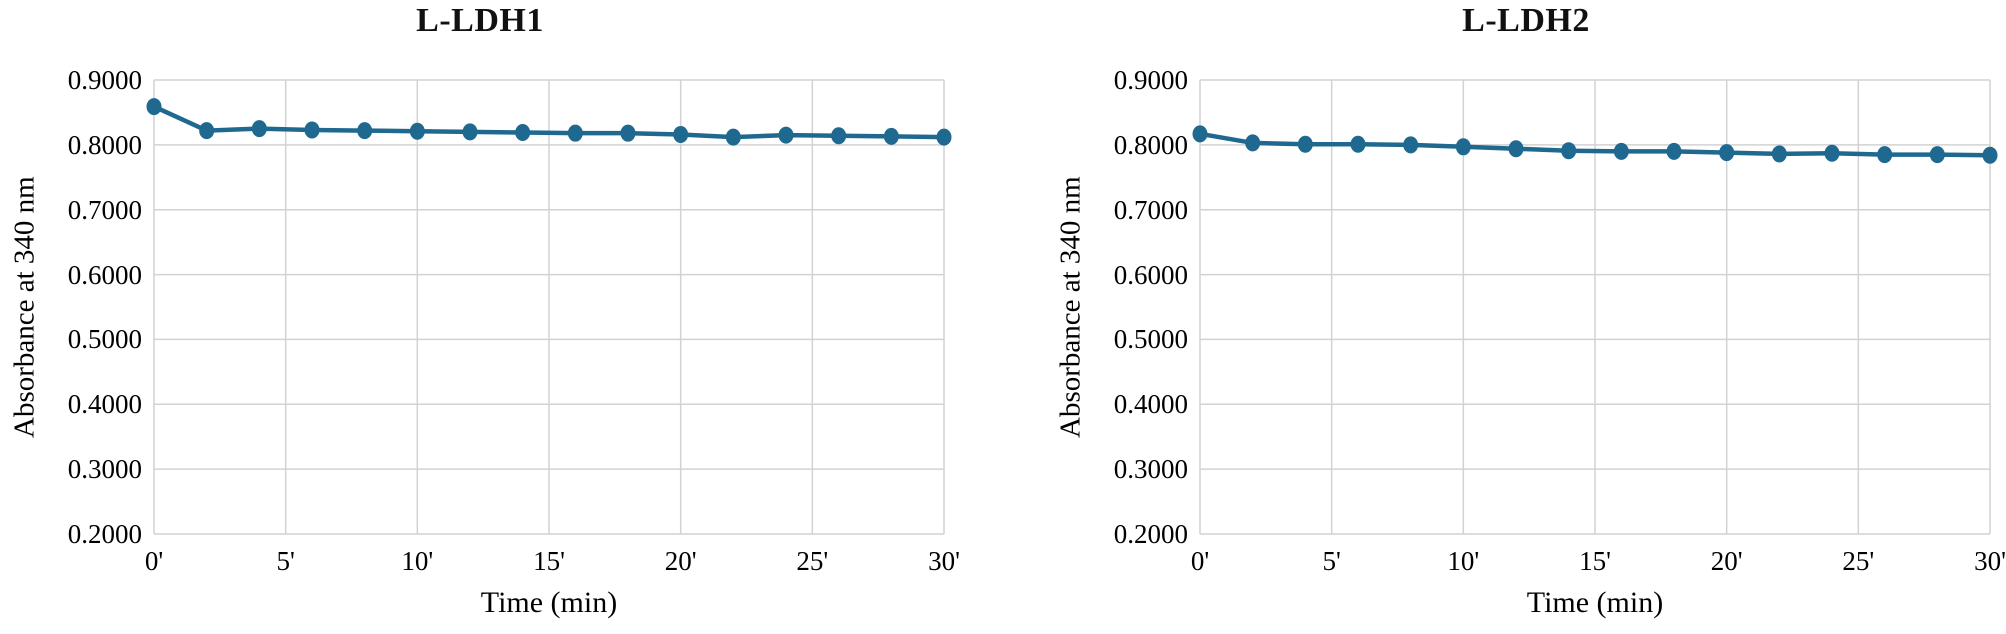 This screenshot has width=2006, height=634. I want to click on chart-title: L-LDH2, so click(1526, 20).